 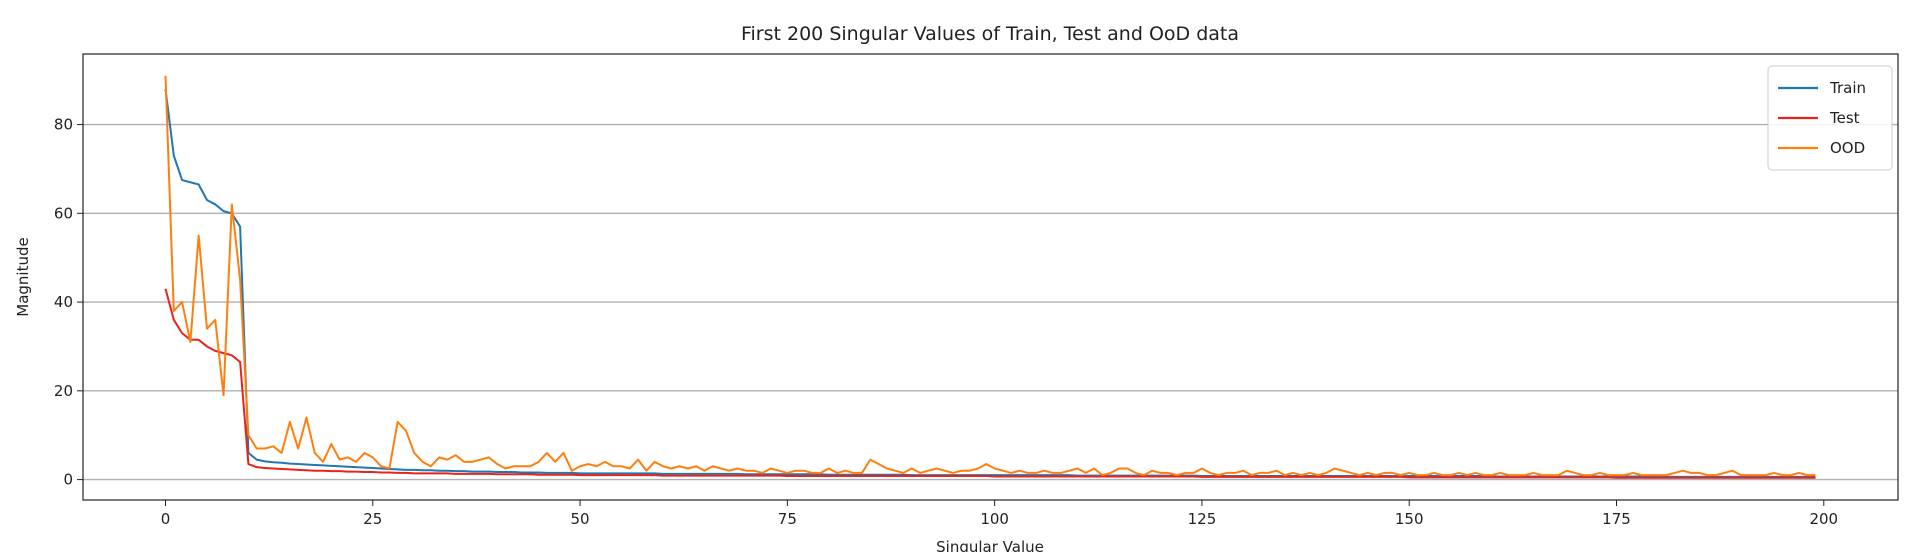 I want to click on y-tick-label: 40, so click(x=63, y=302).